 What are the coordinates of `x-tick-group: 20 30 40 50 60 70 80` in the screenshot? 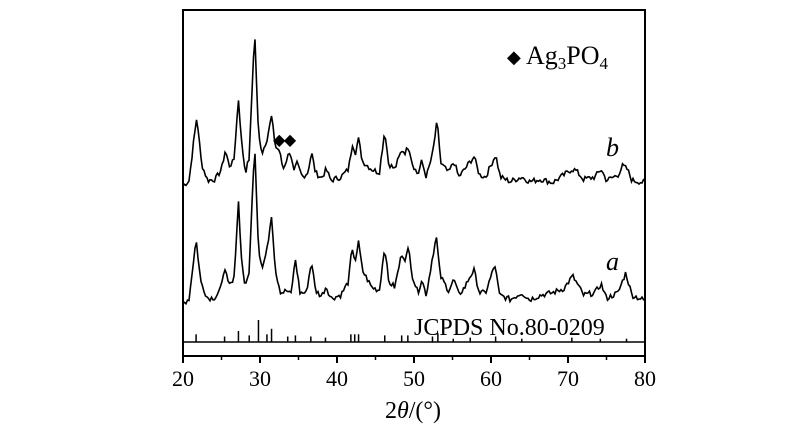 It's located at (414, 373).